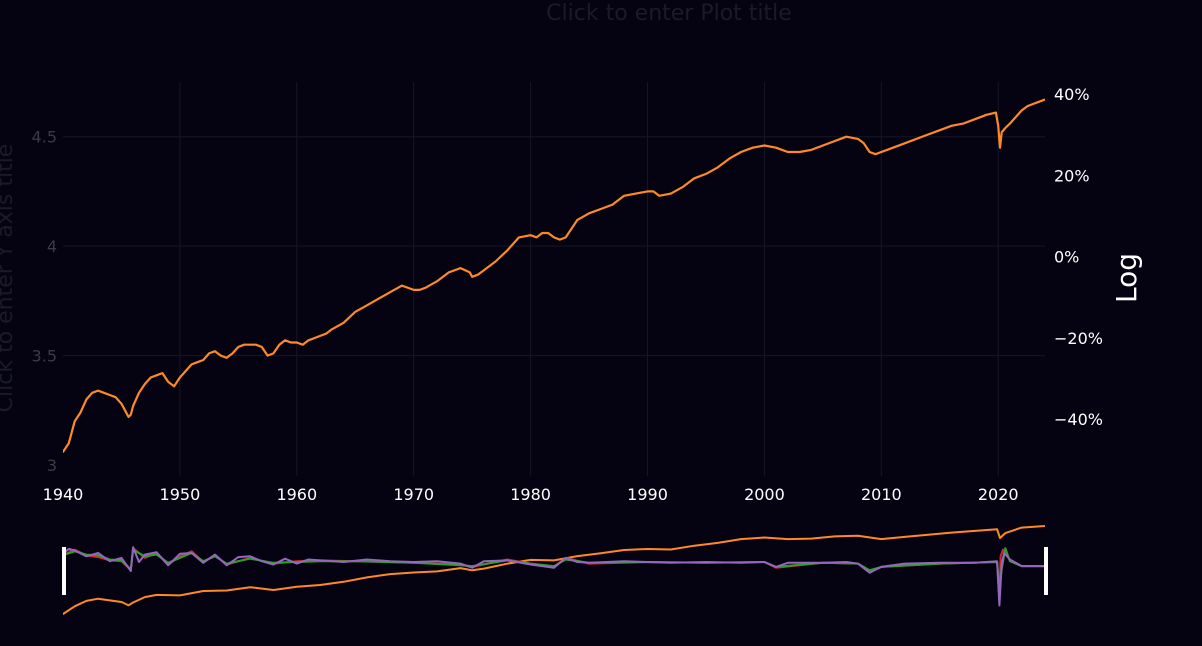 Image resolution: width=1202 pixels, height=646 pixels. I want to click on y-tick-label: 3.5, so click(44, 356).